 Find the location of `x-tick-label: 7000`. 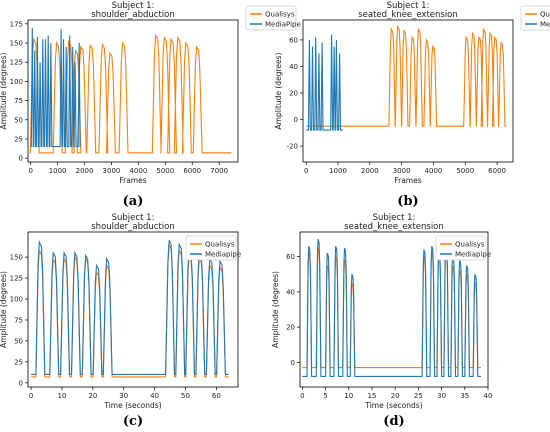

x-tick-label: 7000 is located at coordinates (219, 171).